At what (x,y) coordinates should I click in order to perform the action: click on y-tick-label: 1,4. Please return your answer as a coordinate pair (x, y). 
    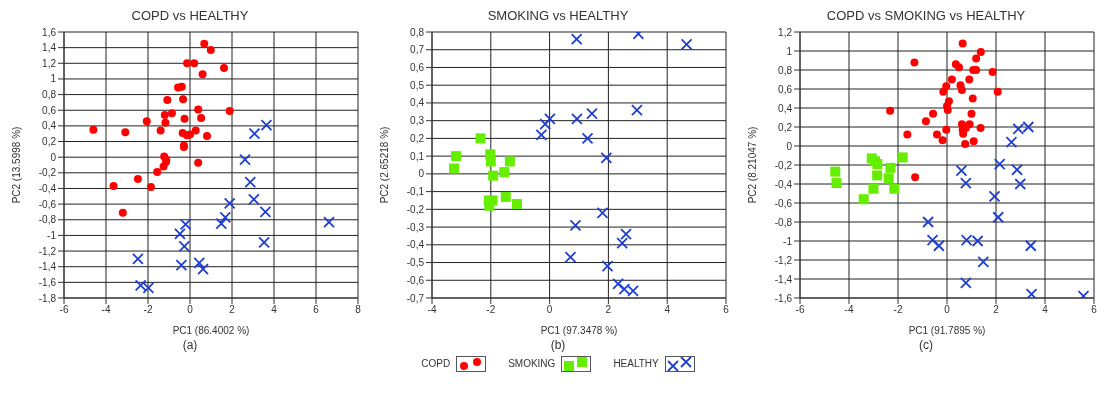
    Looking at the image, I should click on (49, 48).